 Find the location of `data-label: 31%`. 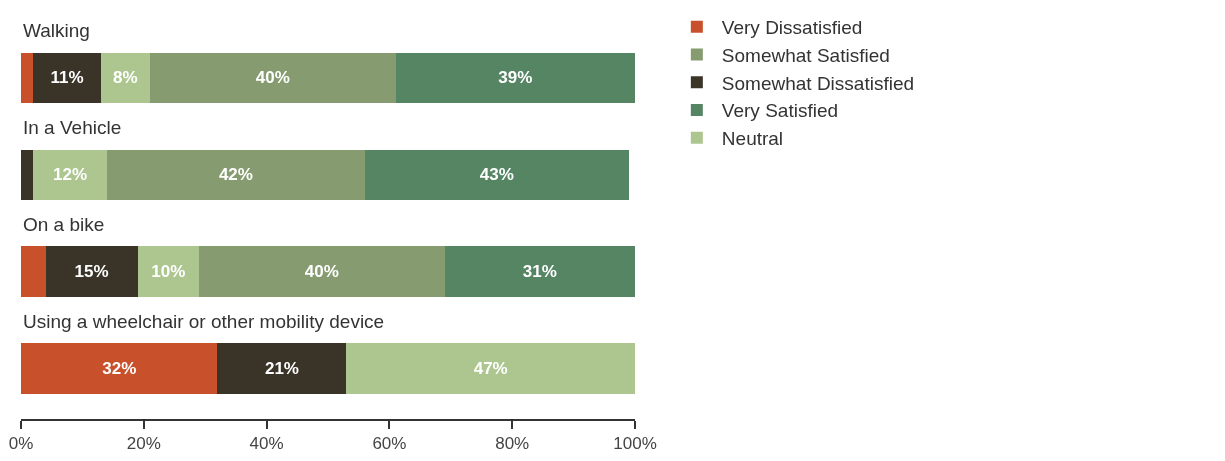

data-label: 31% is located at coordinates (539, 272).